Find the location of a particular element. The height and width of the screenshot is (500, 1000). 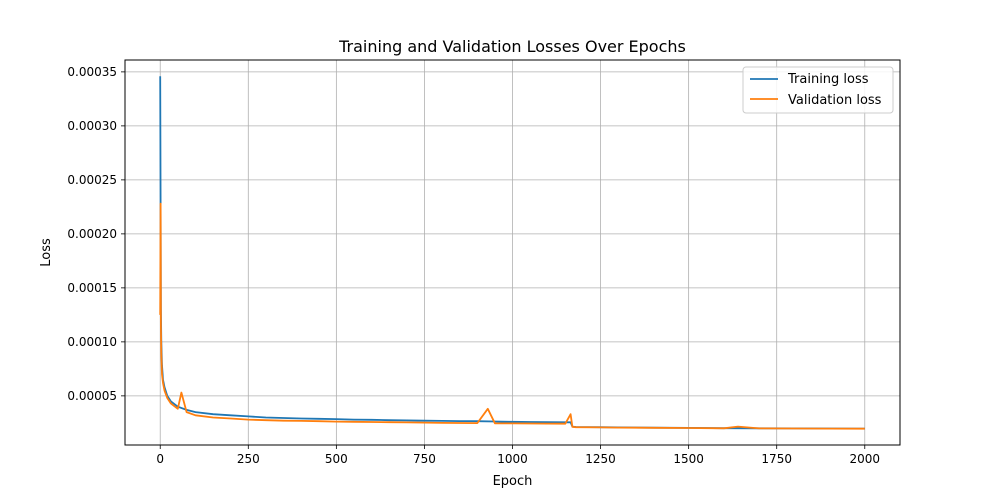

legend-label-validation: Validation loss is located at coordinates (835, 100).